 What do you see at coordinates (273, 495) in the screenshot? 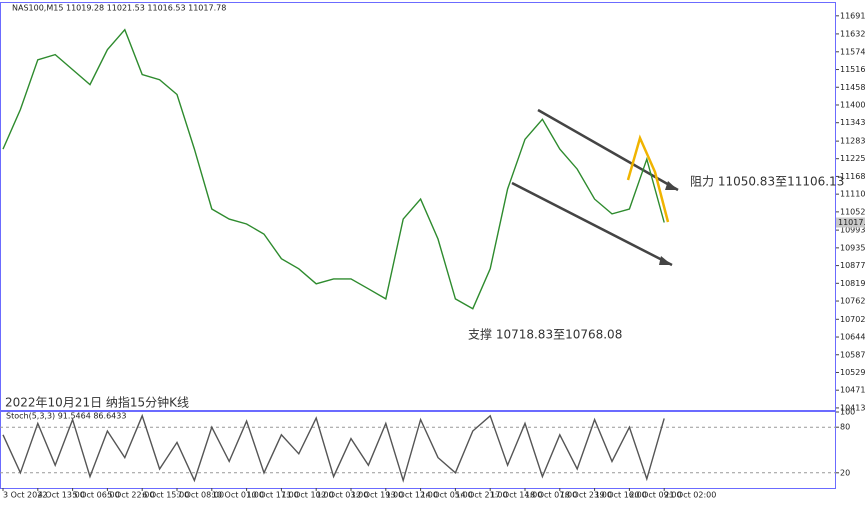
I see `x-tick-label: 10 Oct 17:00` at bounding box center [273, 495].